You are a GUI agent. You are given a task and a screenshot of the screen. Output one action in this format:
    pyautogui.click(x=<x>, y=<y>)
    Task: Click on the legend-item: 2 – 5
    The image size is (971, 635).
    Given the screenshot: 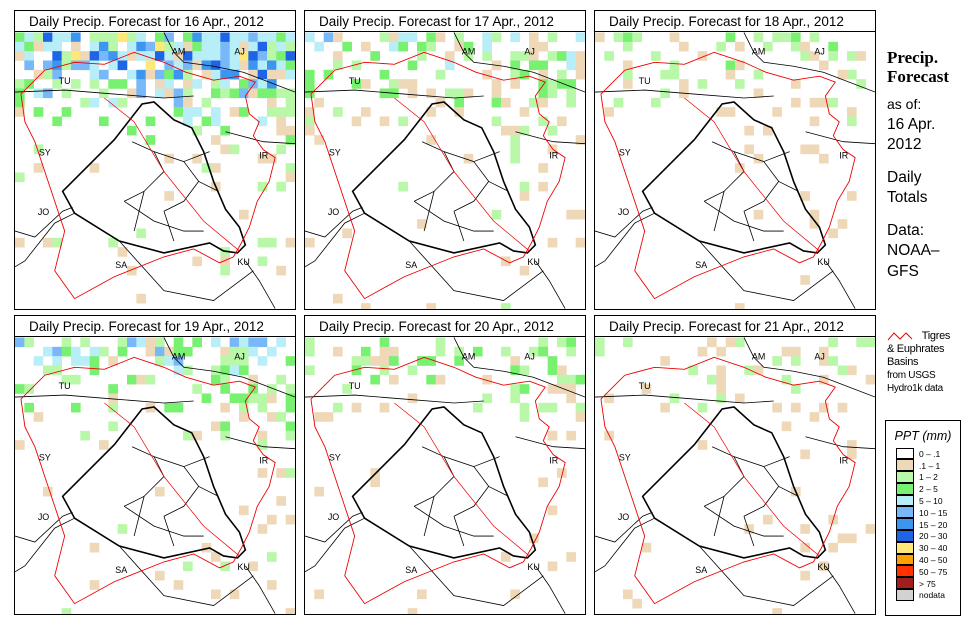 What is the action you would take?
    pyautogui.click(x=928, y=488)
    